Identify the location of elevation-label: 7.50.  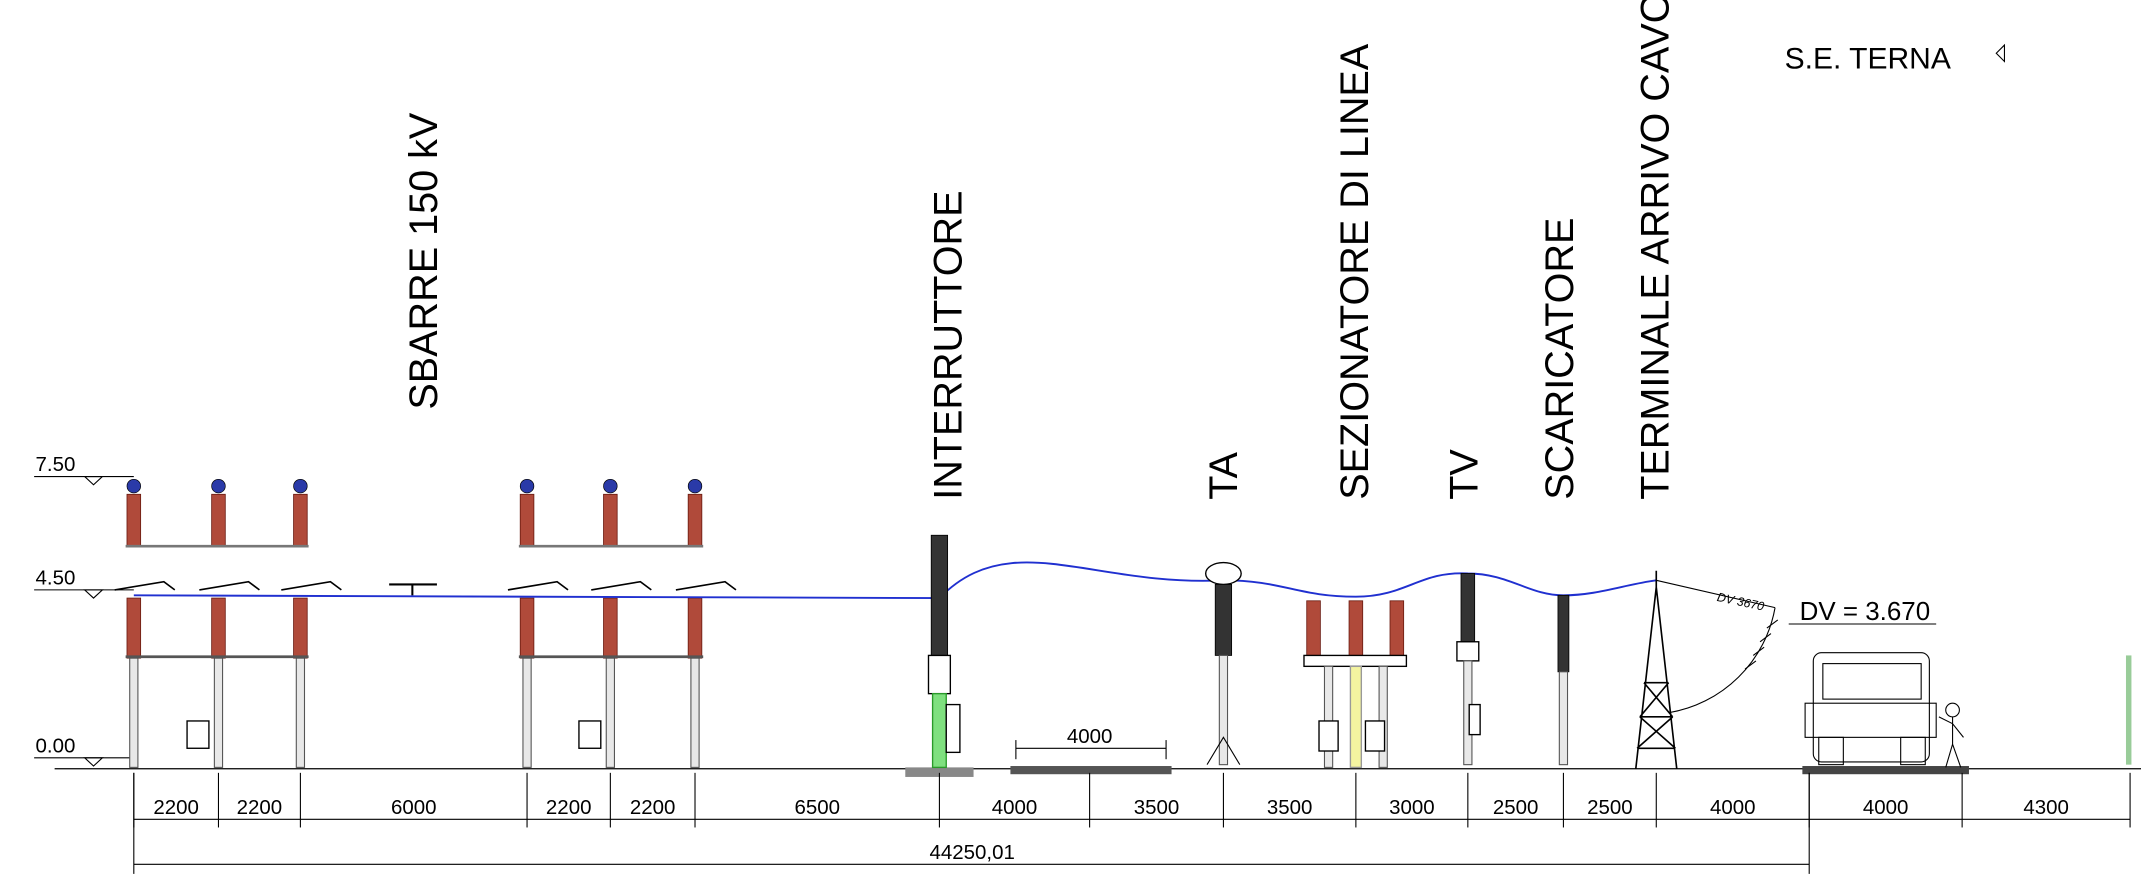
(56, 464).